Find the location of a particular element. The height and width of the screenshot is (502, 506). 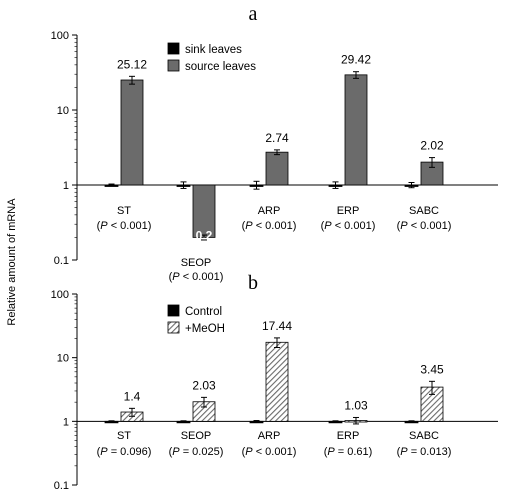

panel-label: a is located at coordinates (253, 14).